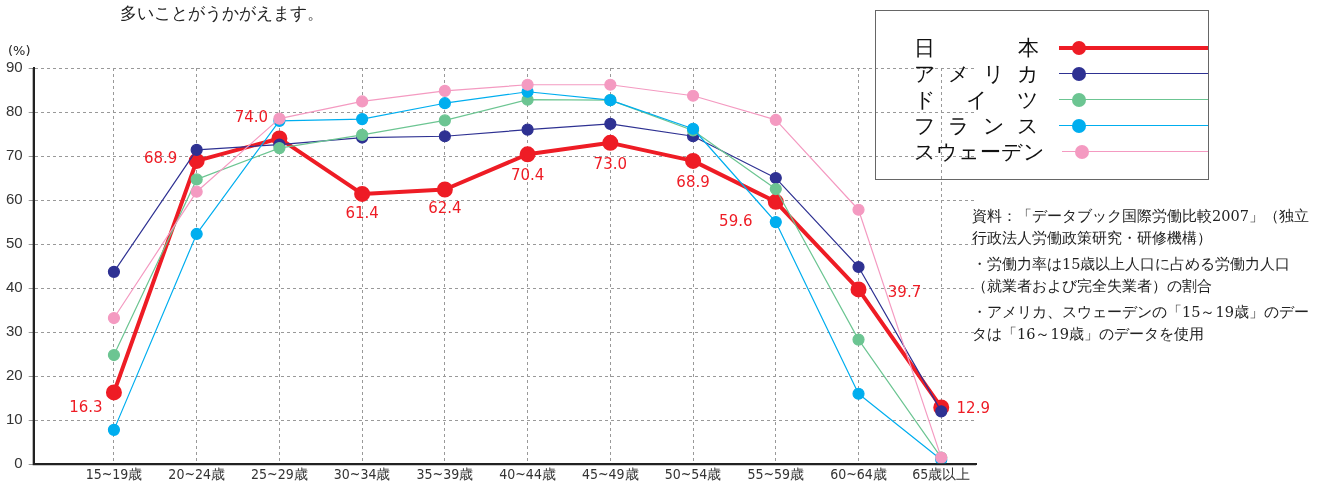 This screenshot has width=1322, height=489. Describe the element at coordinates (251, 117) in the screenshot. I see `data-label: 74.0` at that location.